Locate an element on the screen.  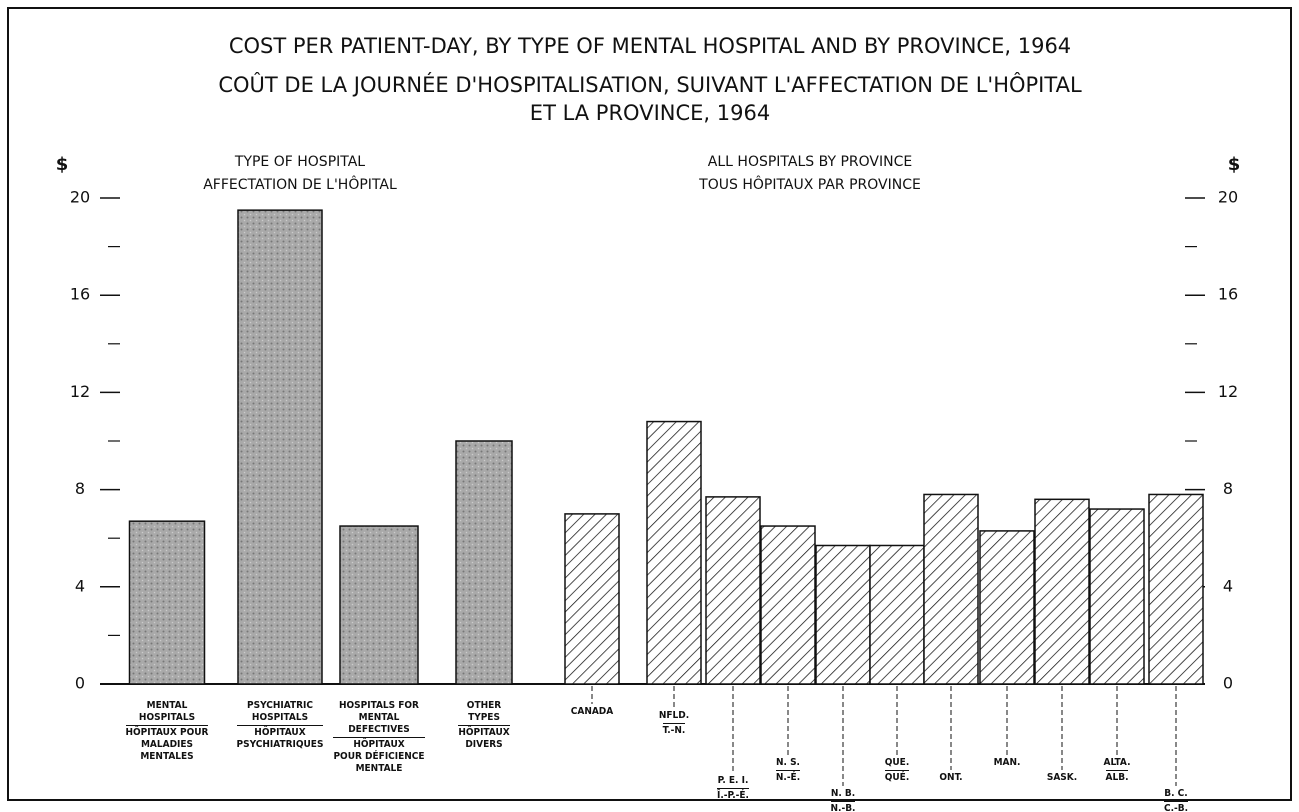
category-label-fr-wrap: ALB. is located at coordinates (1117, 776).